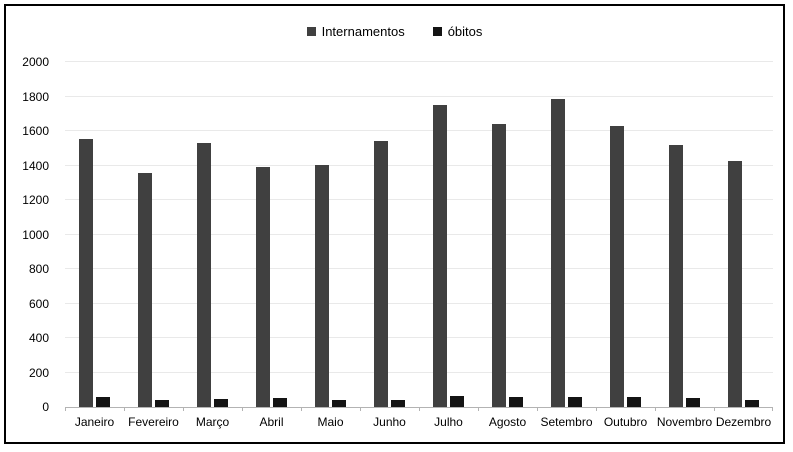 The image size is (793, 452). I want to click on legend-item-obitos: óbitos, so click(457, 31).